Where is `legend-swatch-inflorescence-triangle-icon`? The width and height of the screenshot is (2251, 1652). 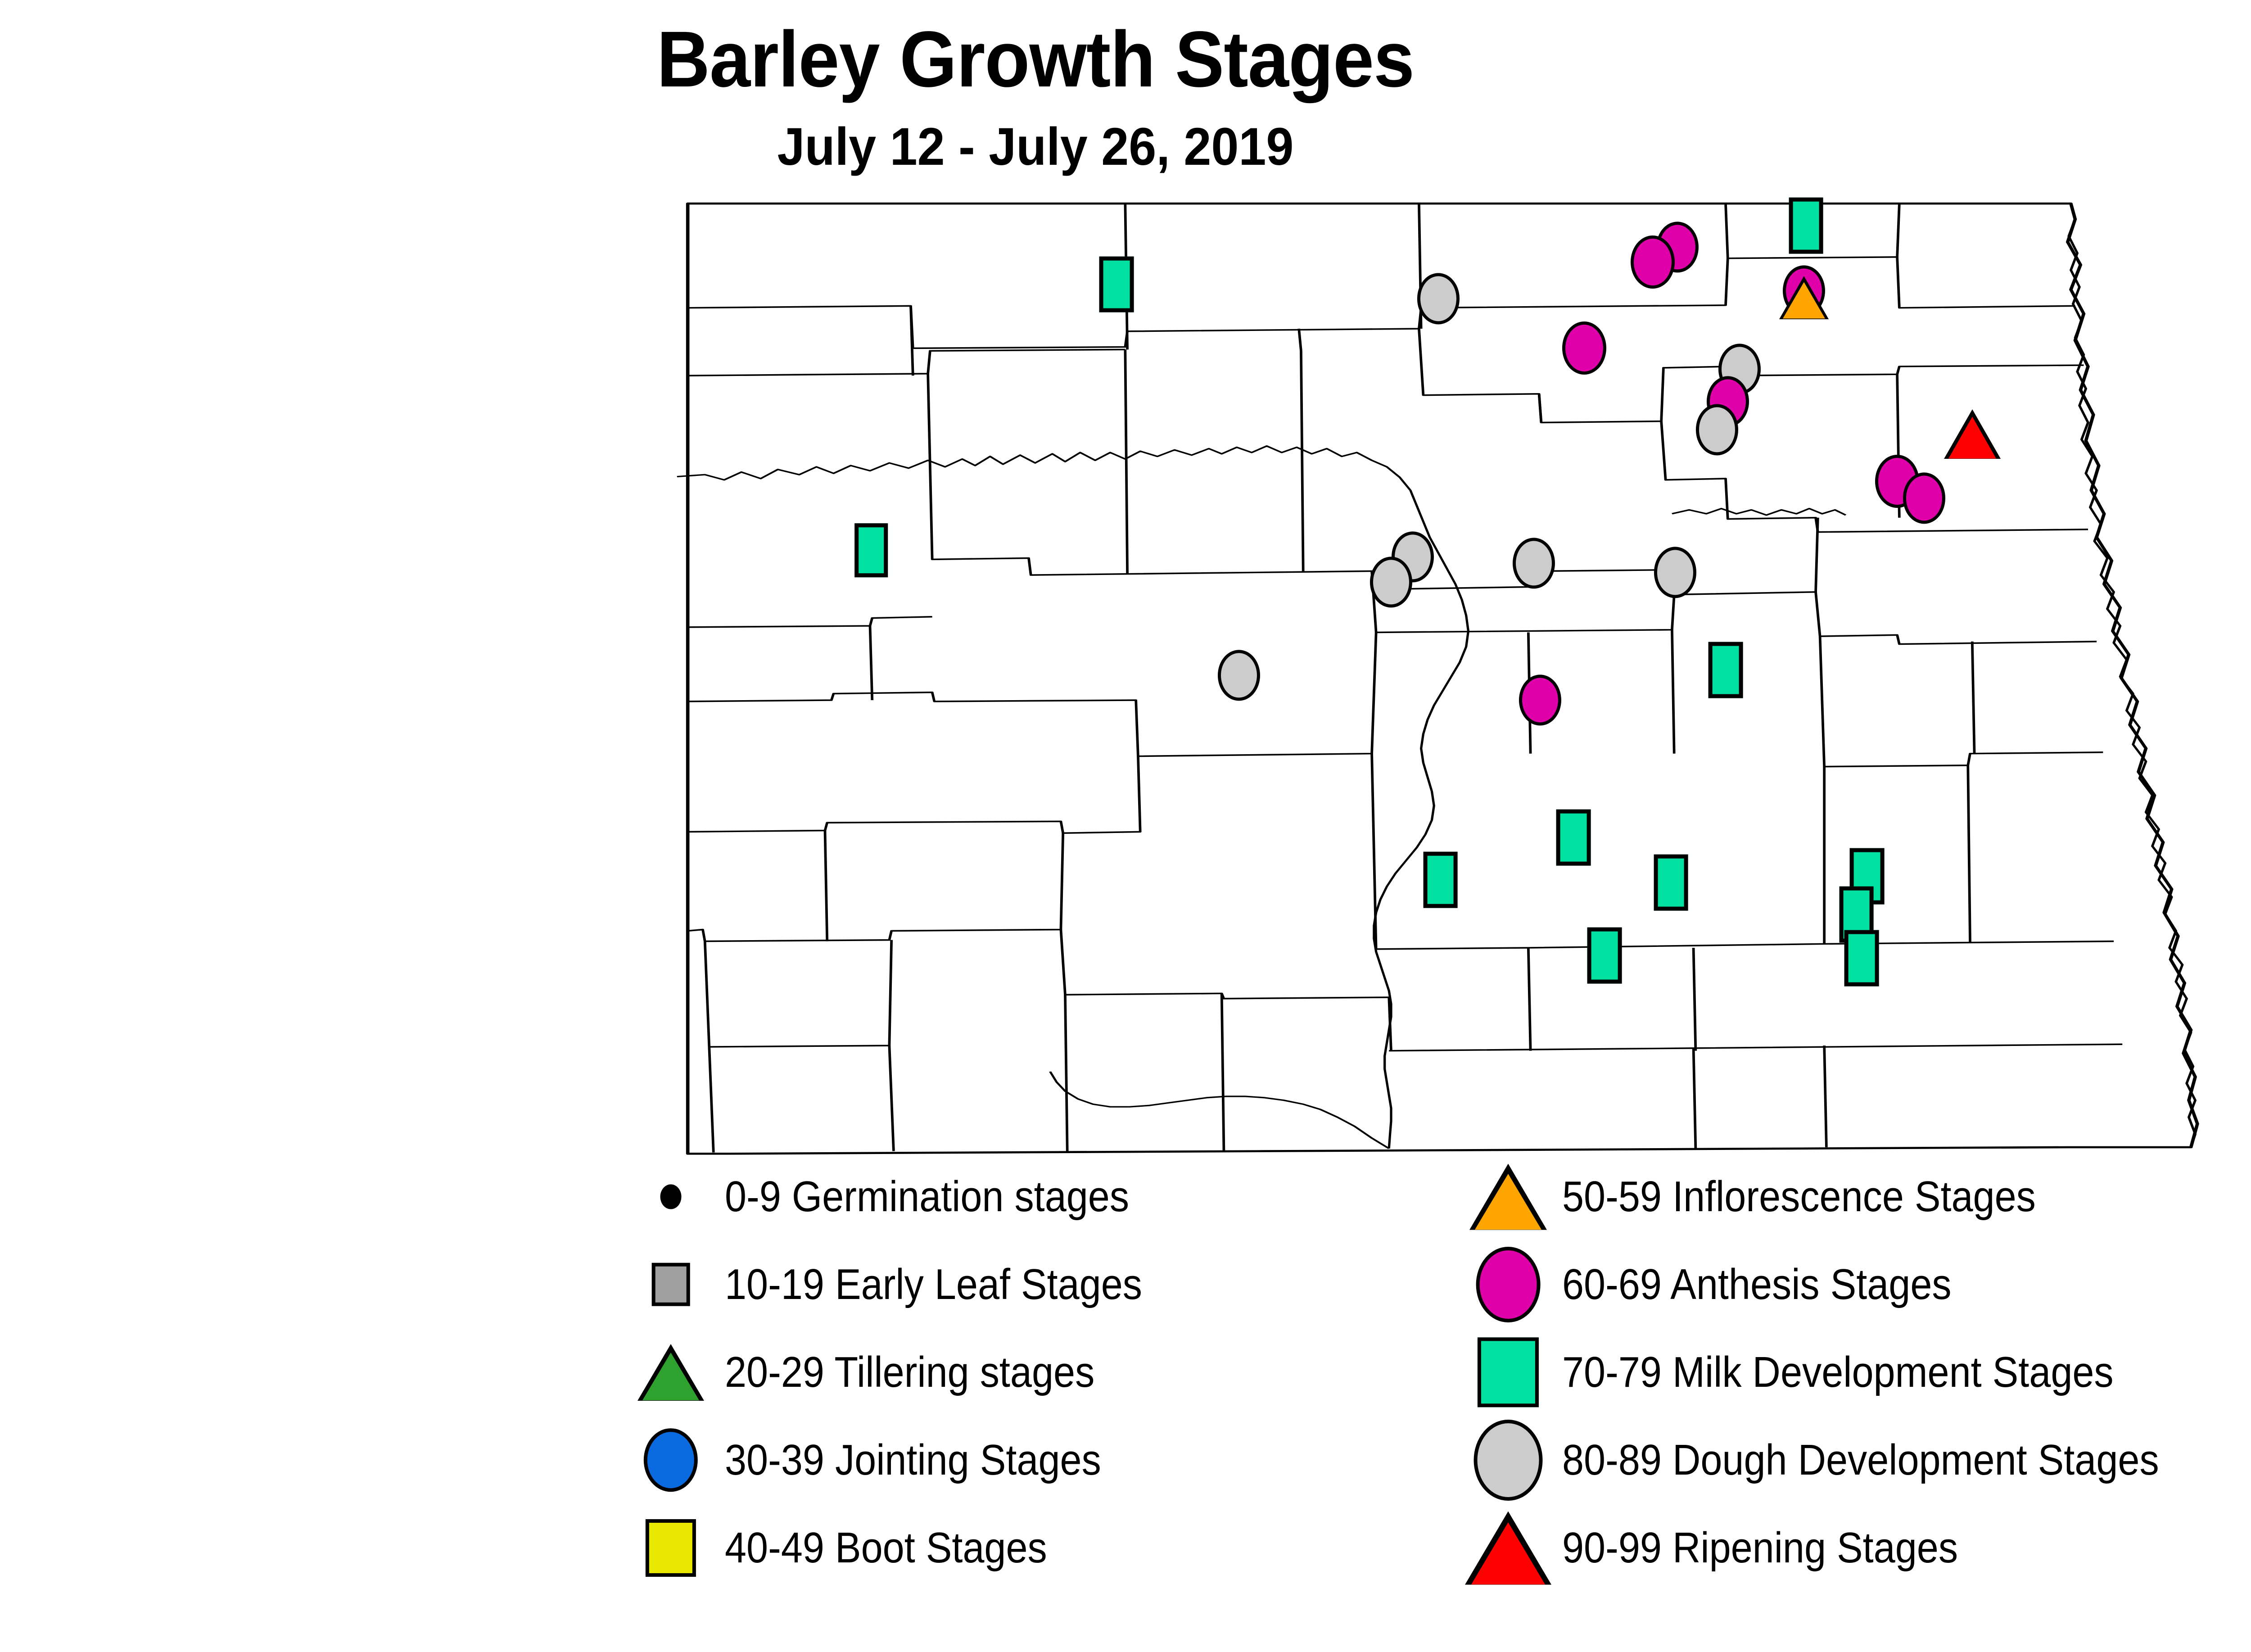
legend-swatch-inflorescence-triangle-icon is located at coordinates (1509, 1197).